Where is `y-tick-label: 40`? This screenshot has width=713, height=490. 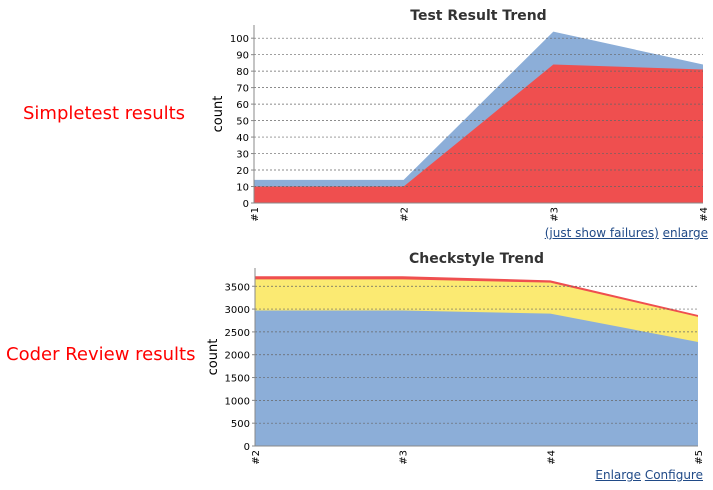
y-tick-label: 40 is located at coordinates (242, 138).